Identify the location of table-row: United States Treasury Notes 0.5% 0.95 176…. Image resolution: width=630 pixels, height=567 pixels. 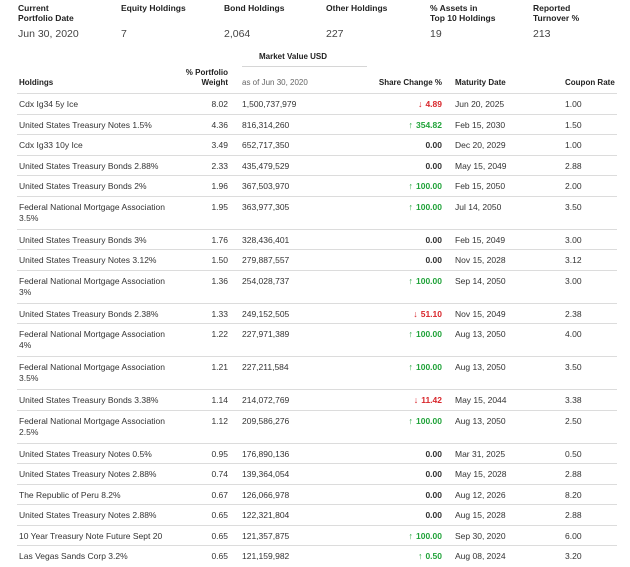
(317, 453).